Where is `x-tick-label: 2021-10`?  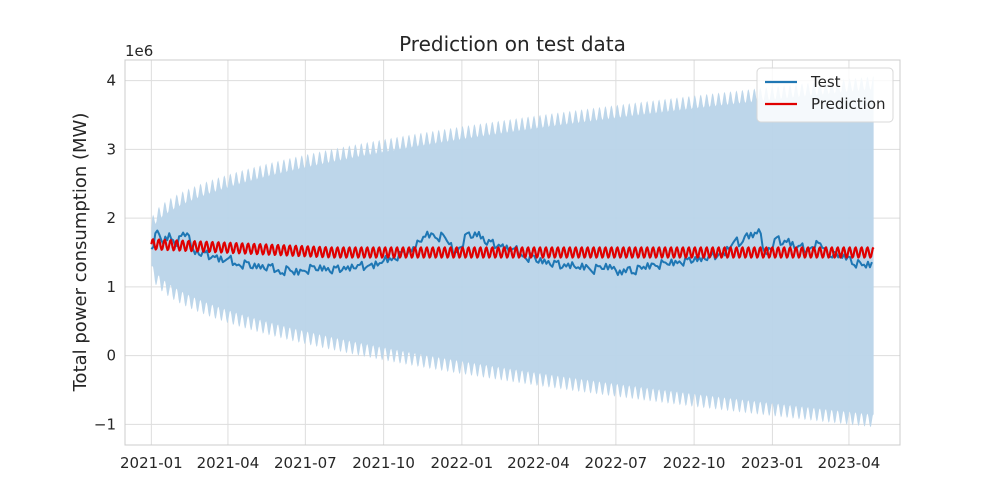
x-tick-label: 2021-10 is located at coordinates (383, 463).